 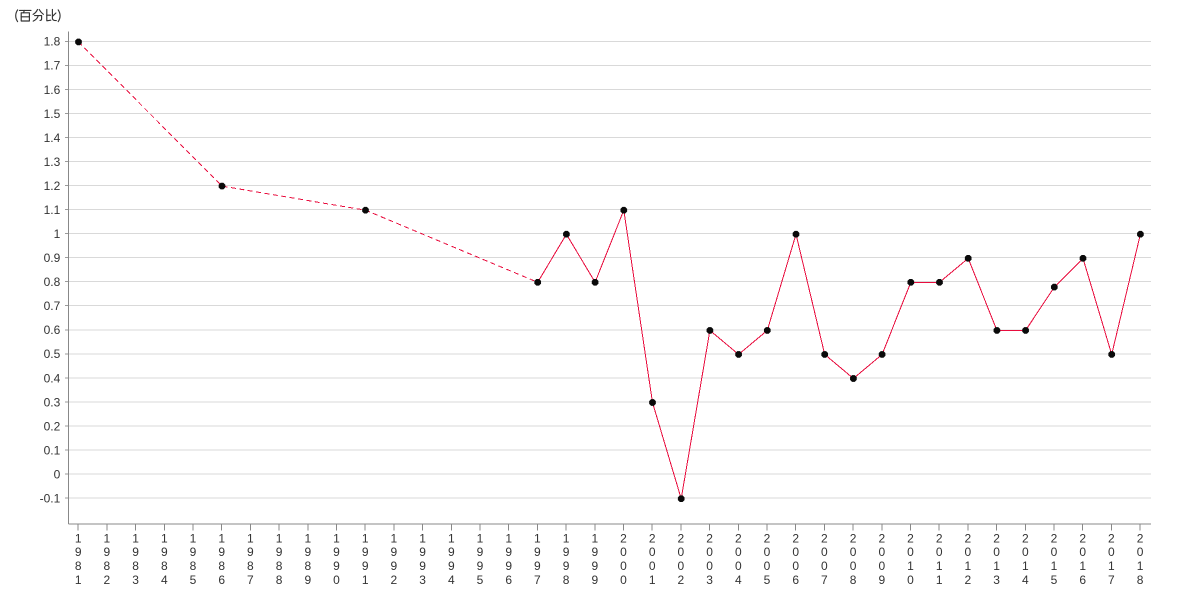 I want to click on svg-text: 1.7, so click(x=52, y=66).